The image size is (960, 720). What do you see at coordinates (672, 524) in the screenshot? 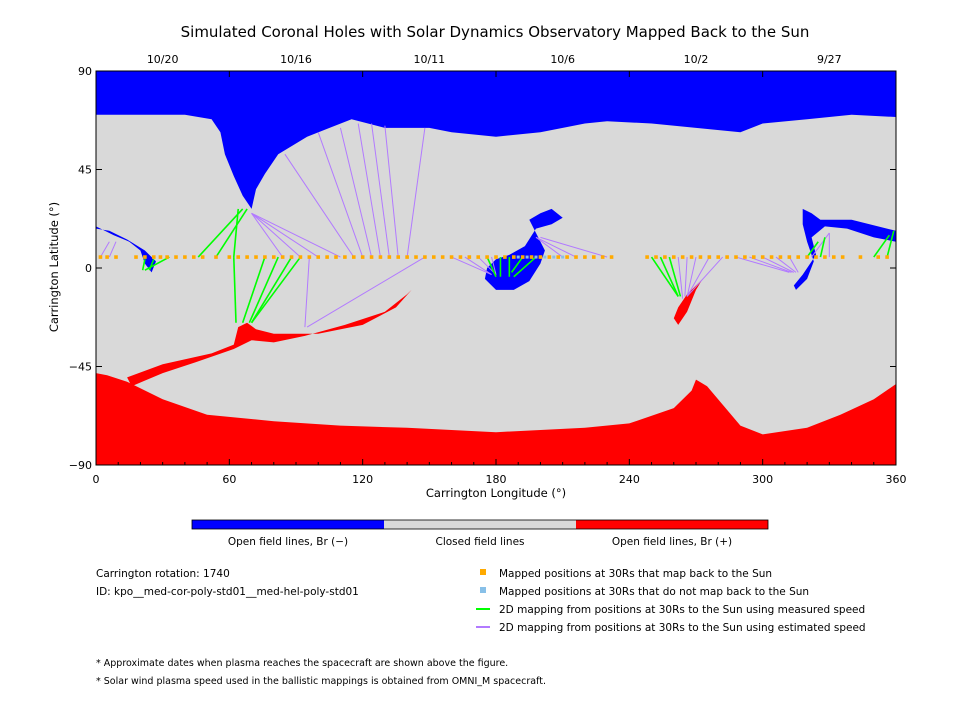
I see `colorbar-segment` at bounding box center [672, 524].